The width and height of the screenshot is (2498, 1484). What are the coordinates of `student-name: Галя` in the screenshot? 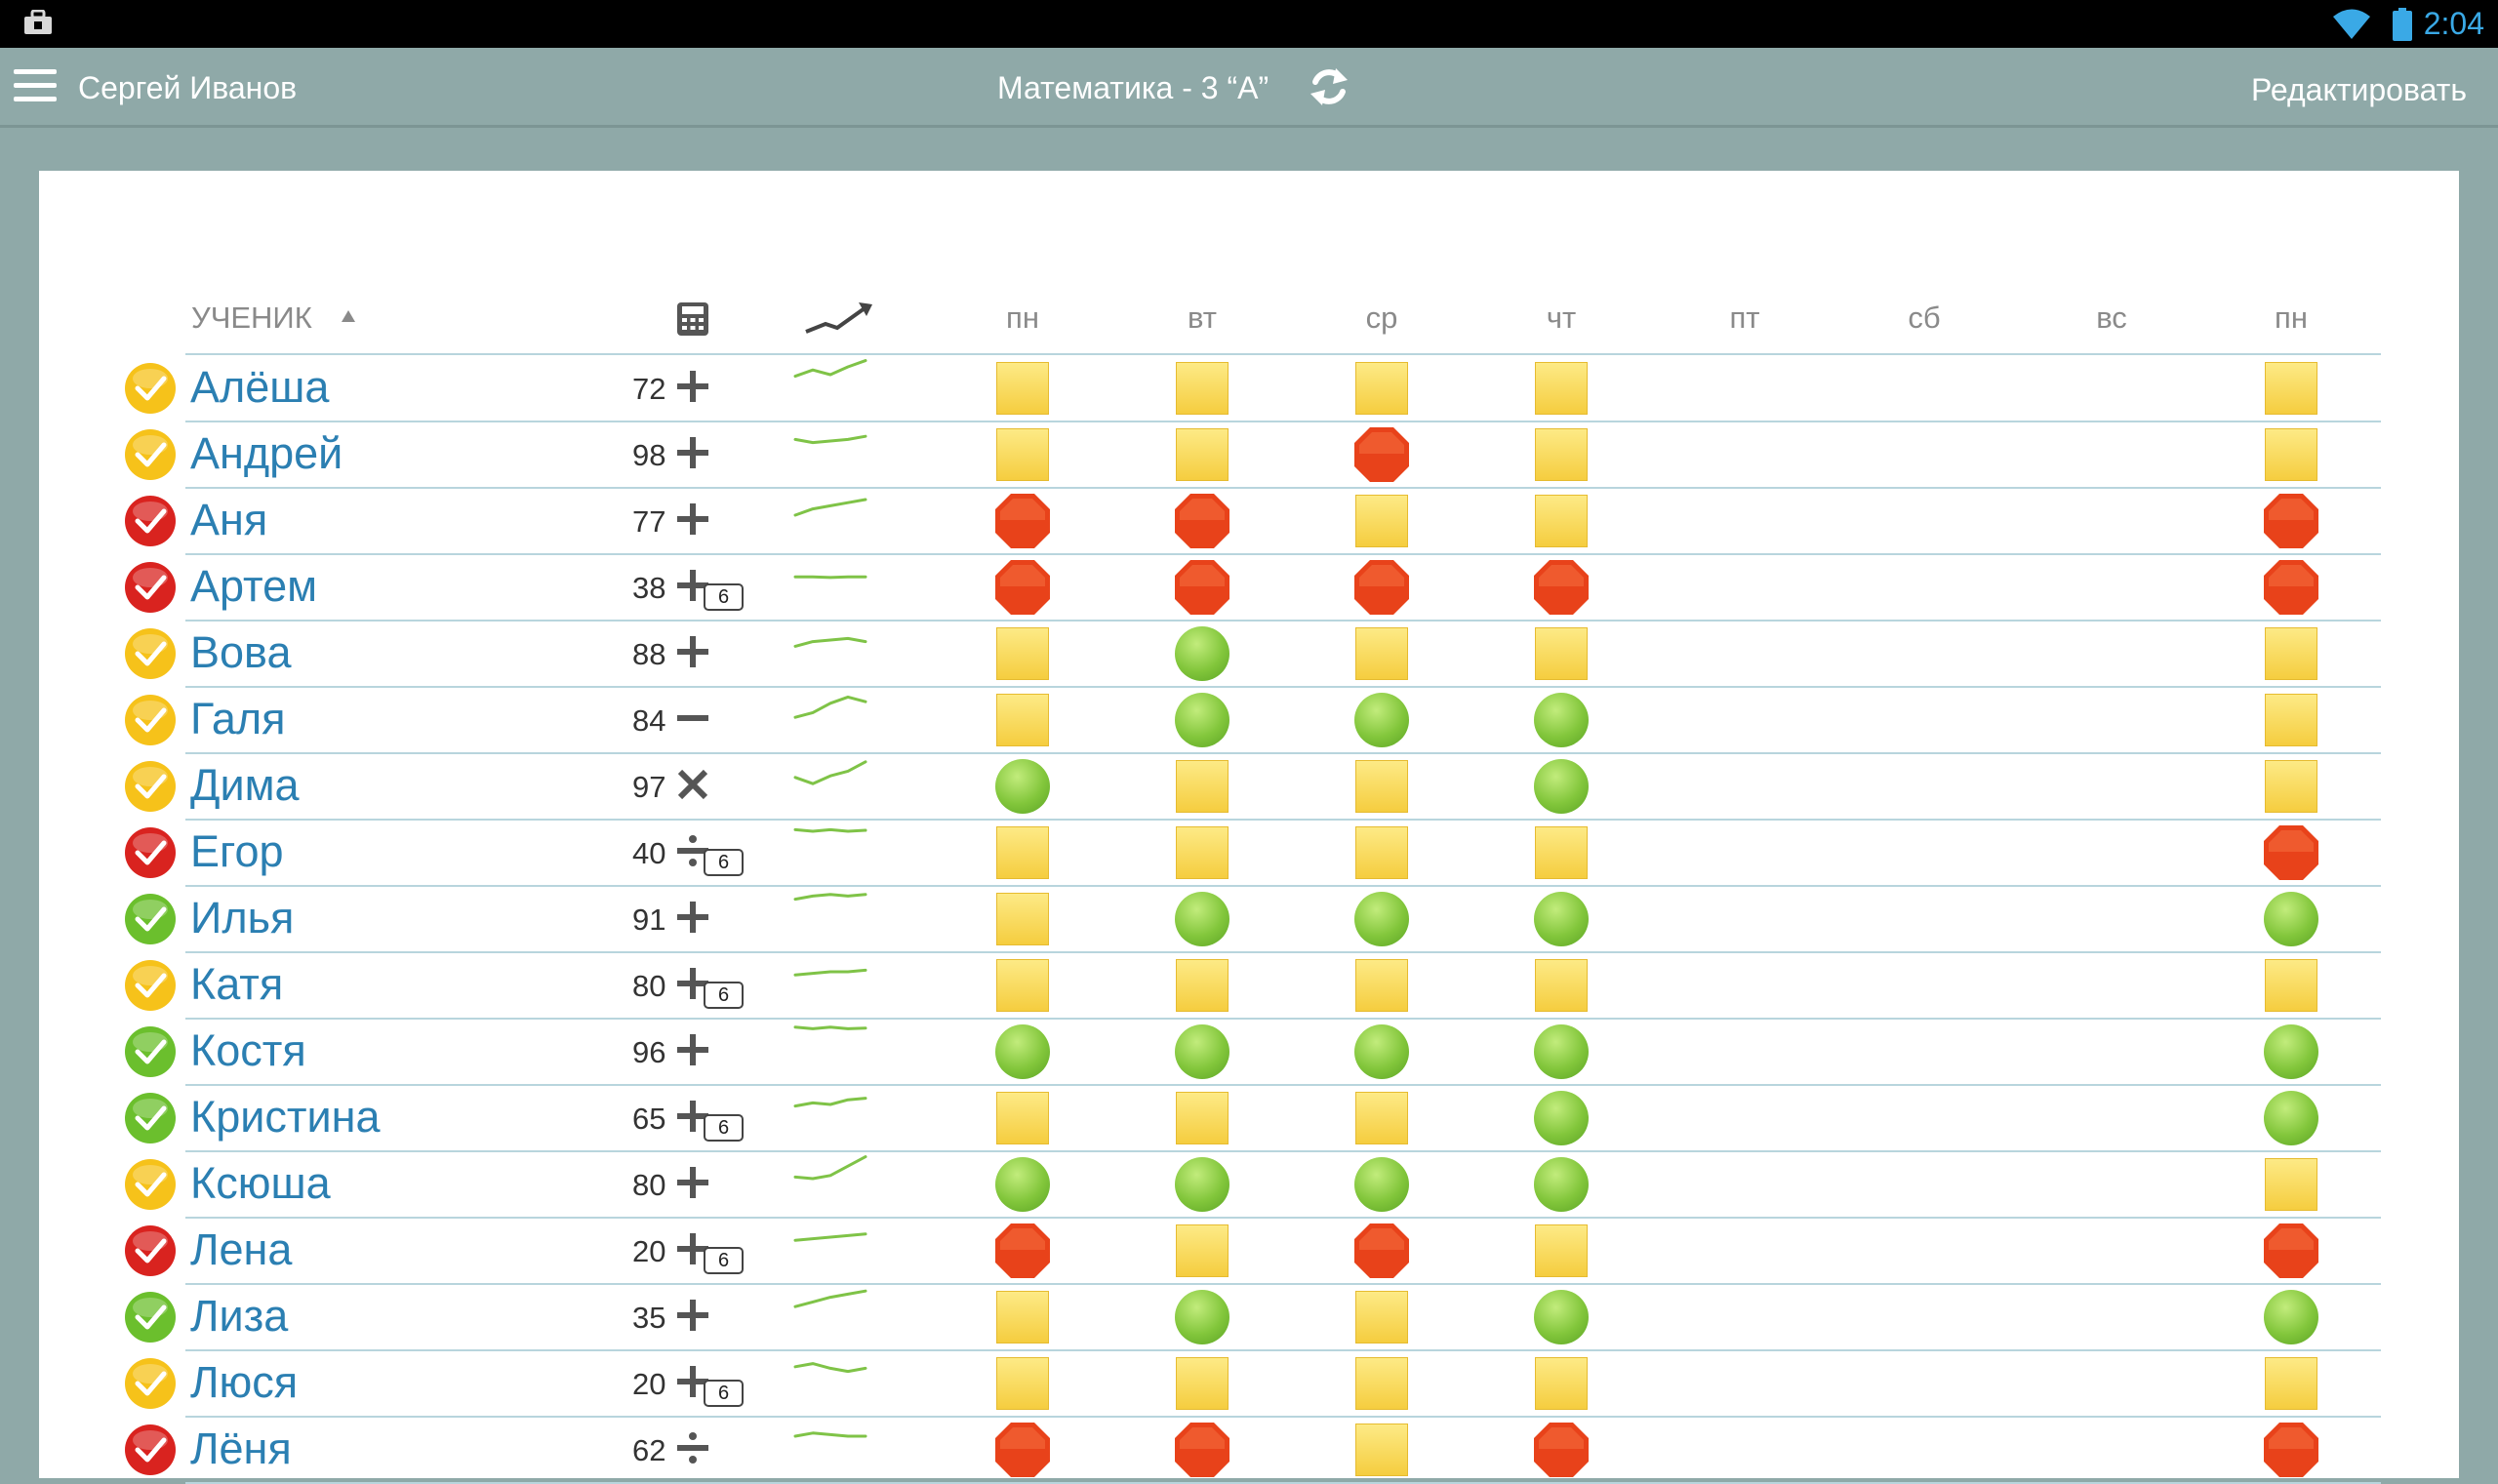 It's located at (238, 718).